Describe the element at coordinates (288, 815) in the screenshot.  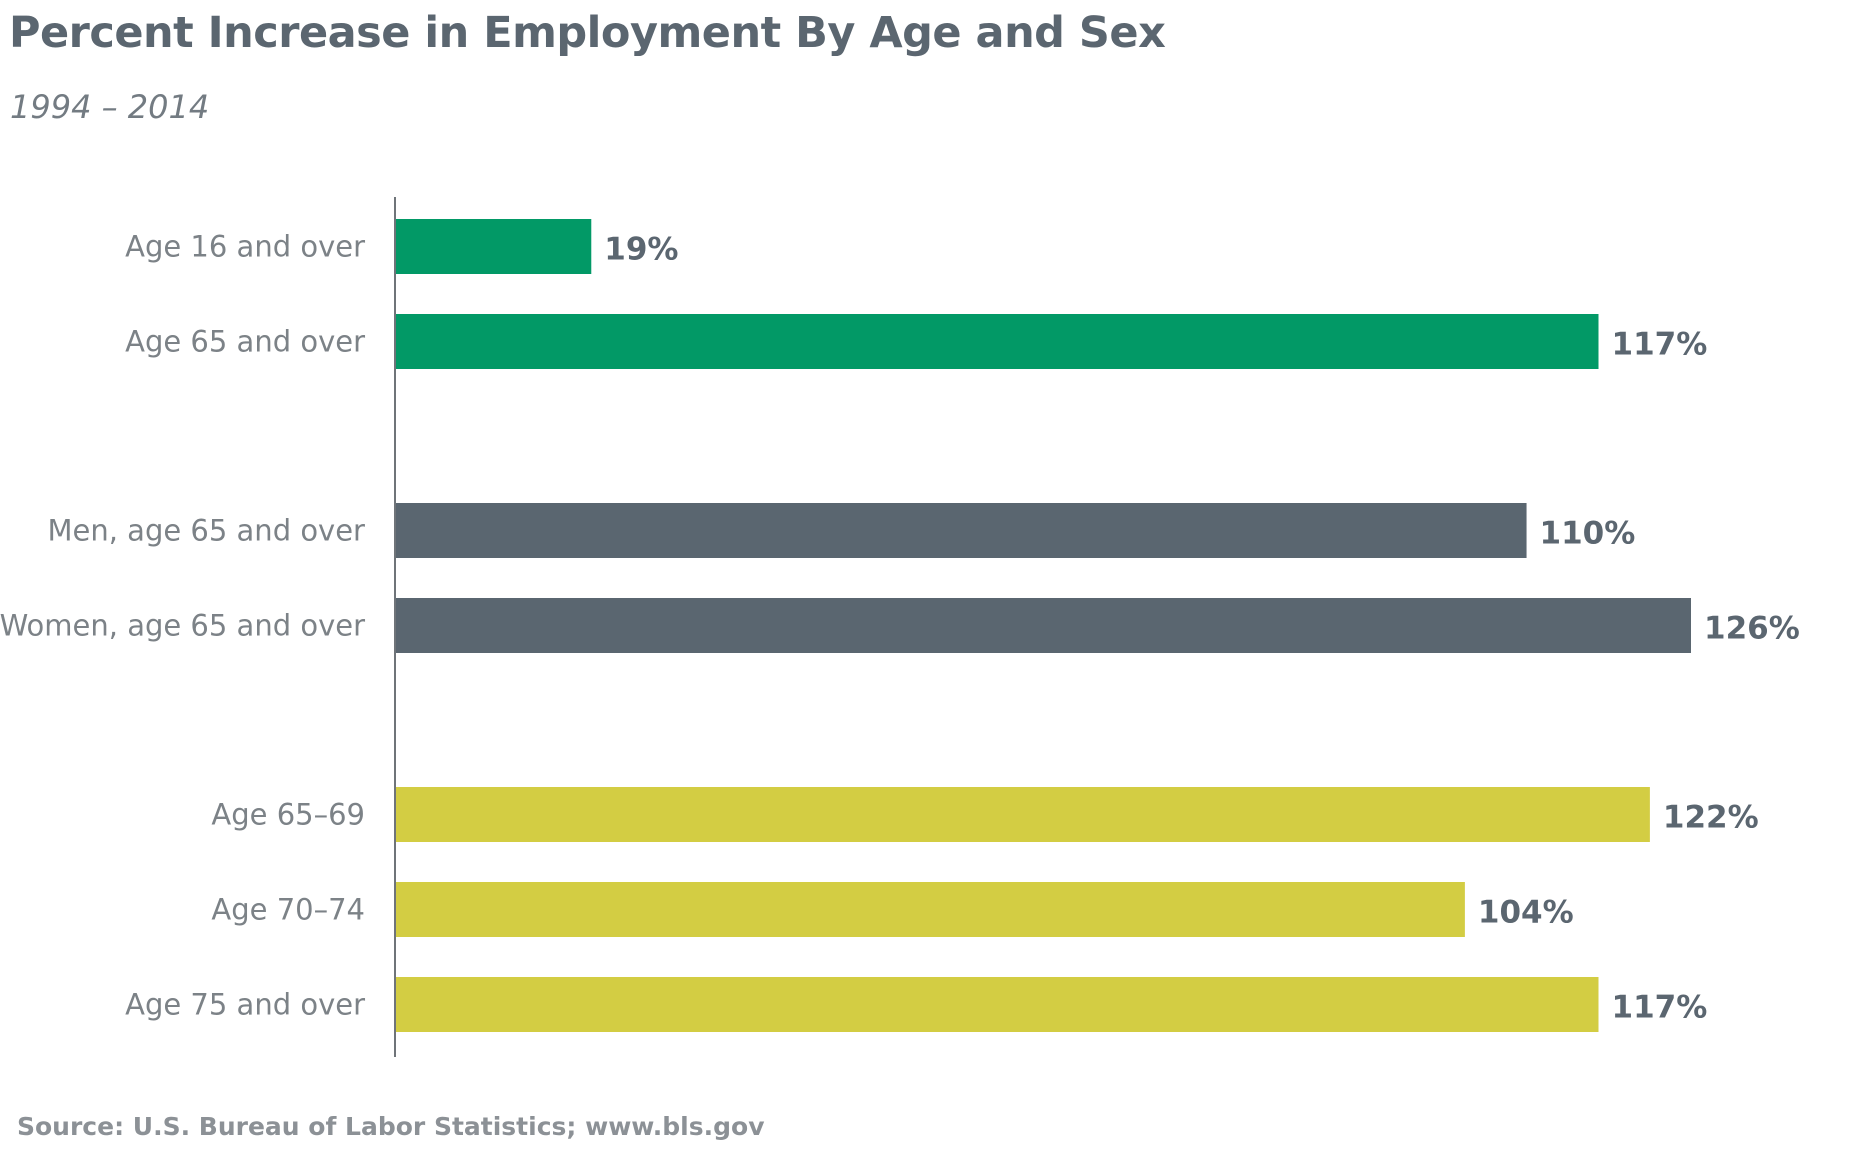
I see `category-label: Age 65–69` at that location.